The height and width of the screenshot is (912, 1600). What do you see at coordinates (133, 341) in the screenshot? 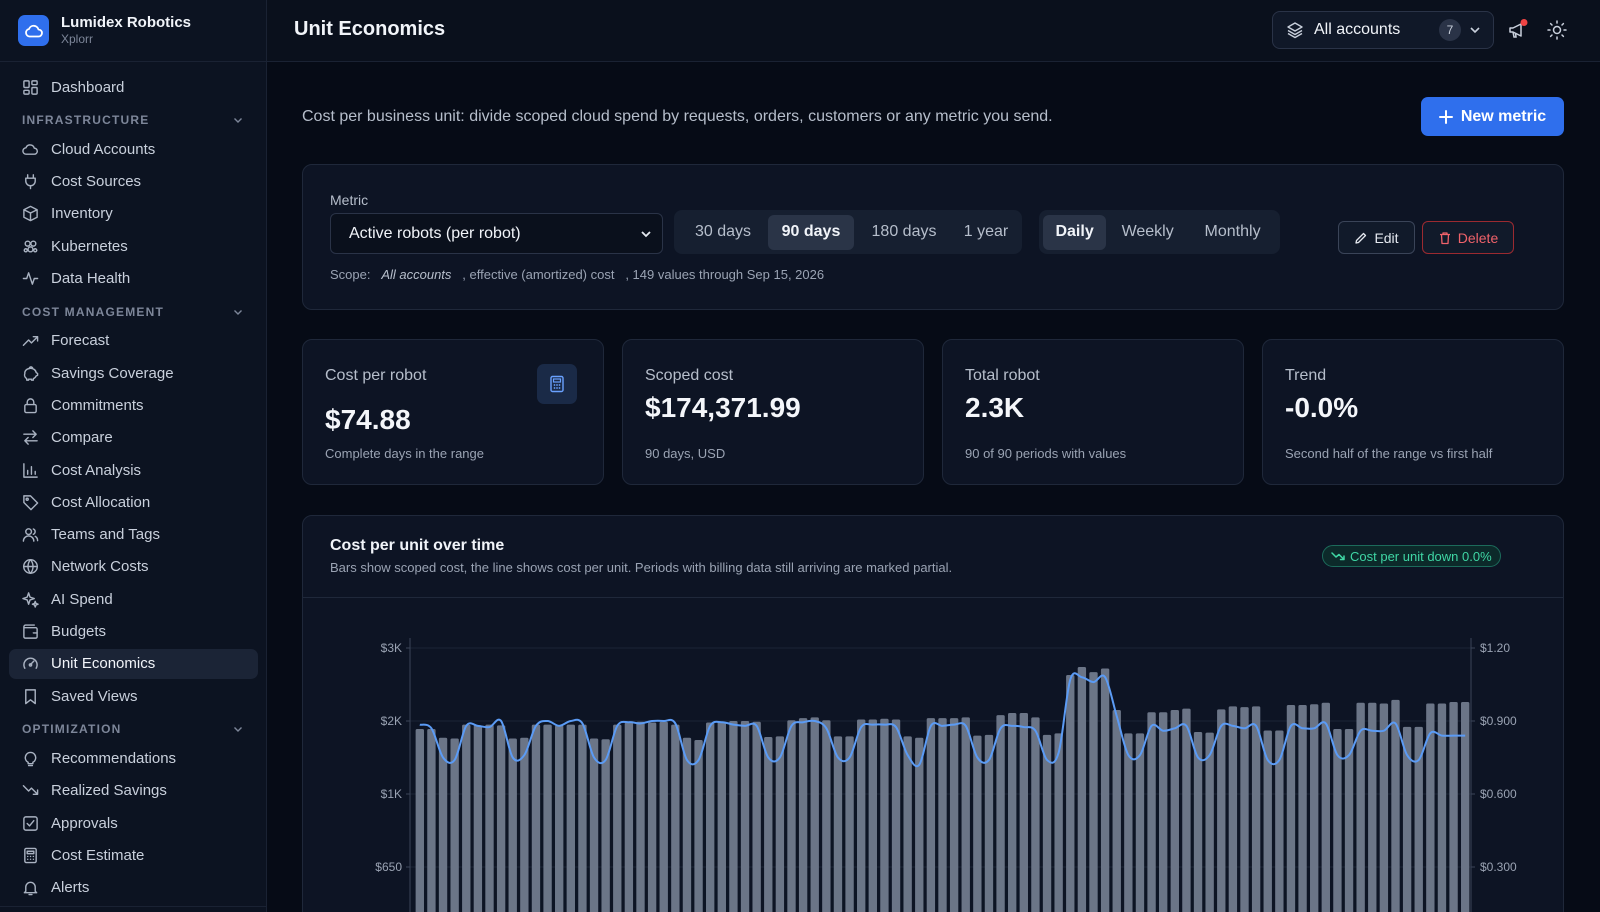
I see `sidebar-item-forecast: Forecast` at bounding box center [133, 341].